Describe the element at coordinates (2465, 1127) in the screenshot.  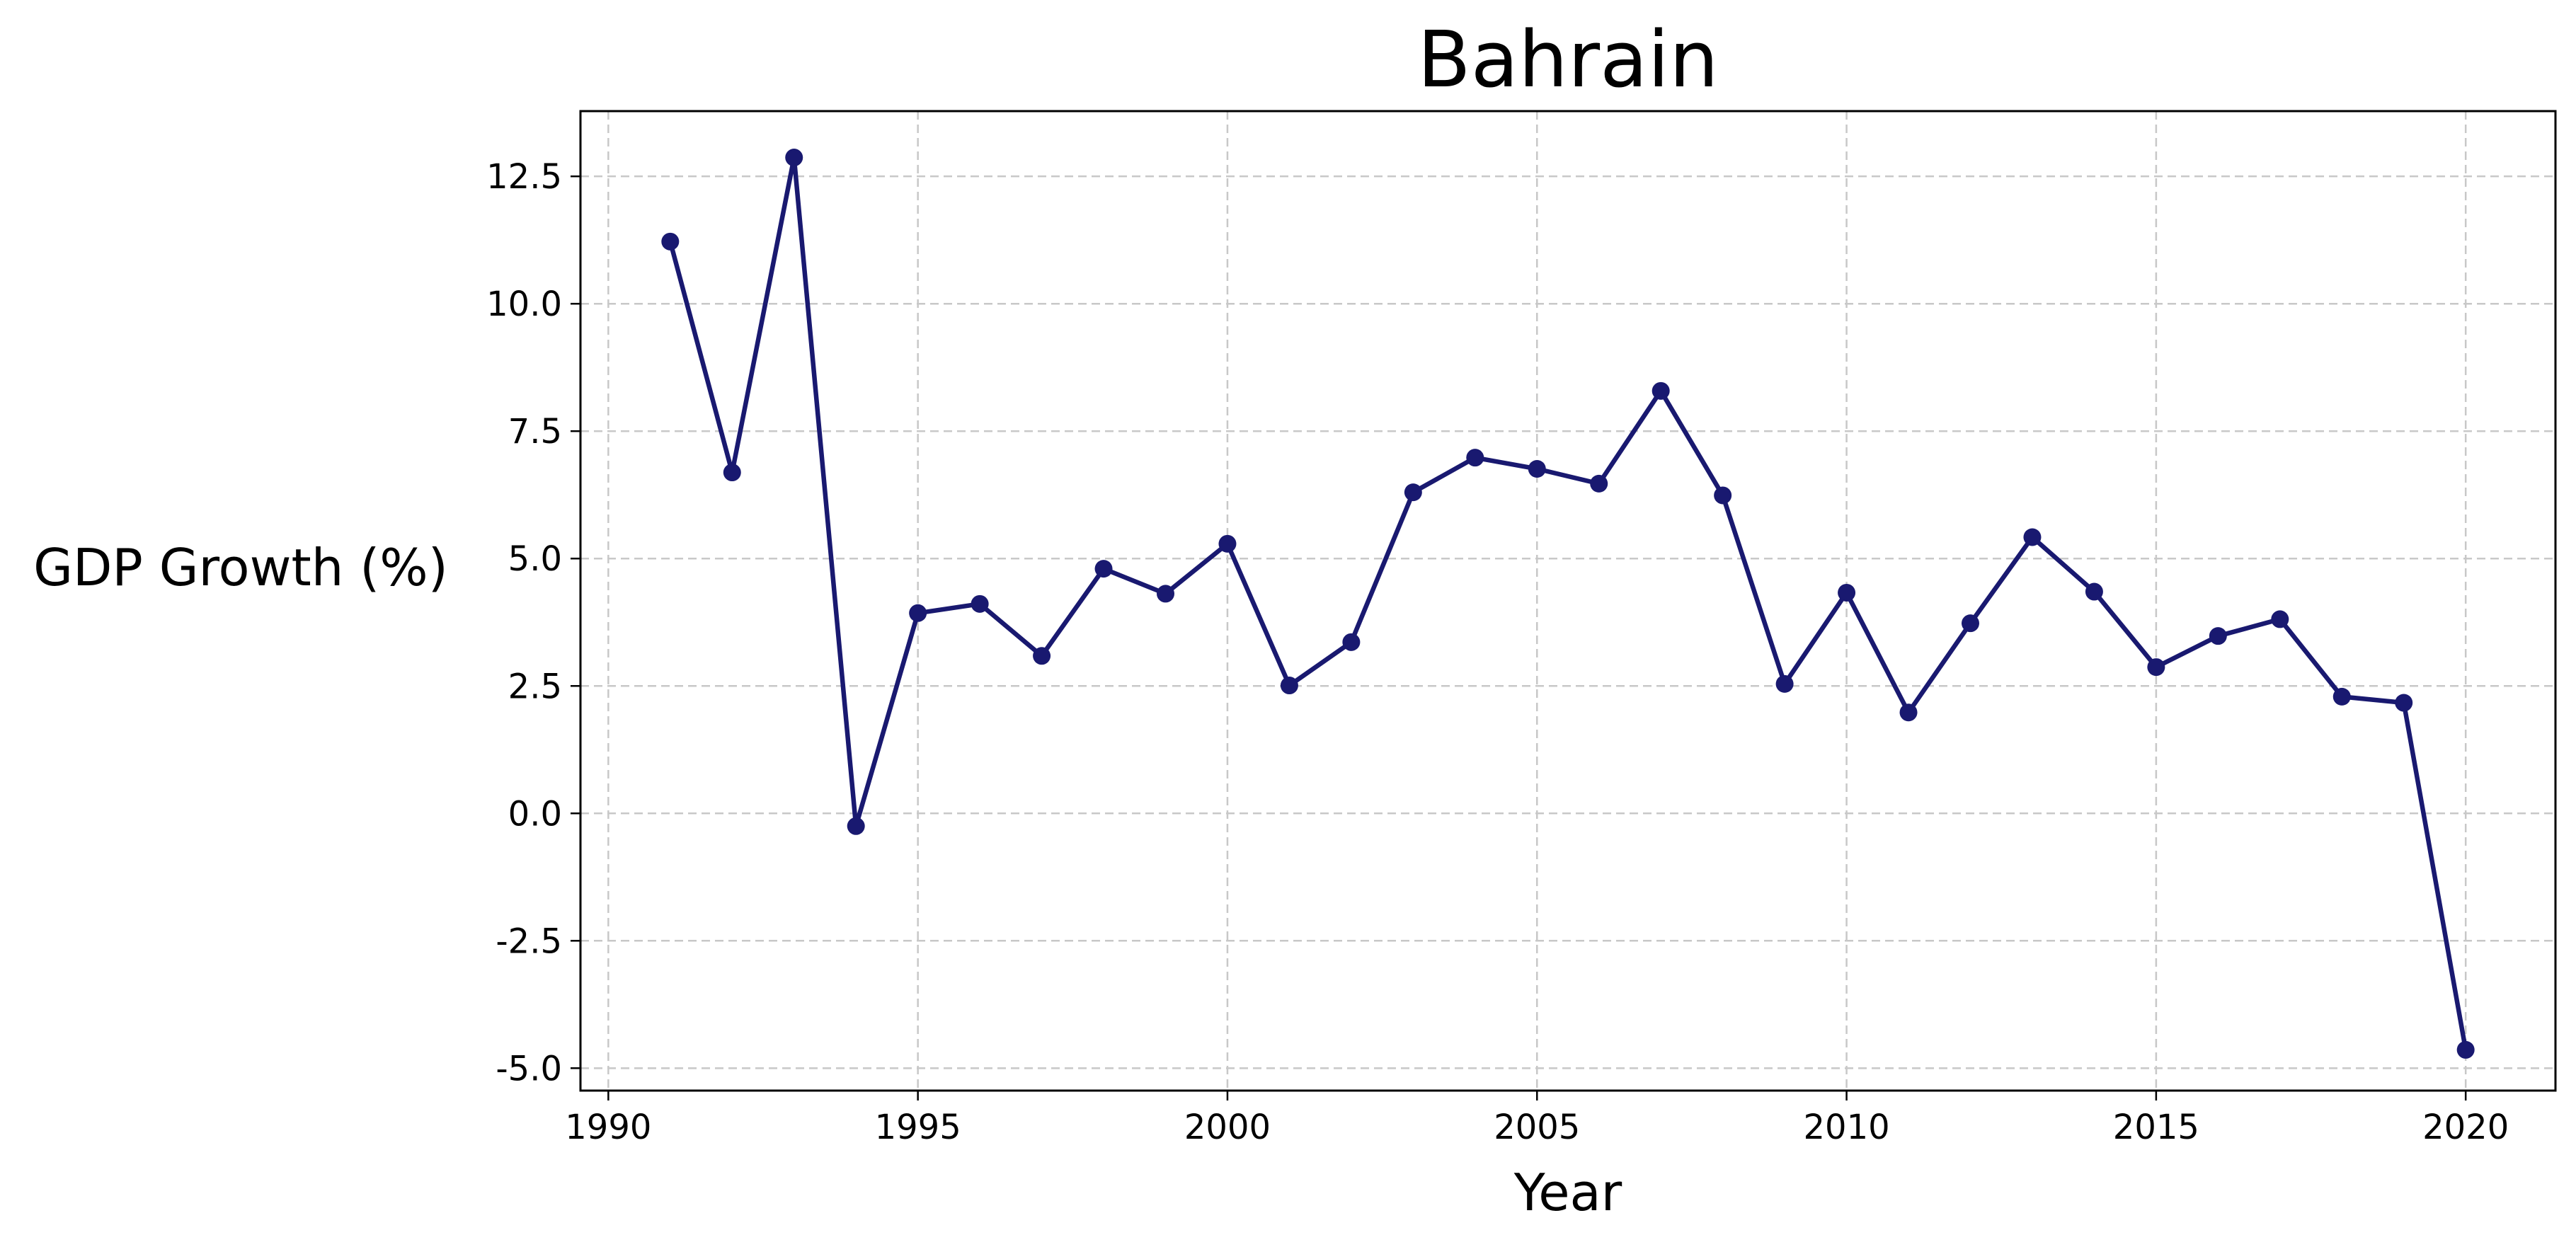
I see `x-tick-label: 2020` at that location.